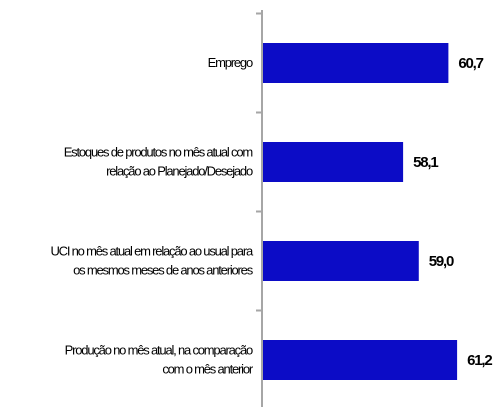  I want to click on category-label: Emprego, so click(230, 62).